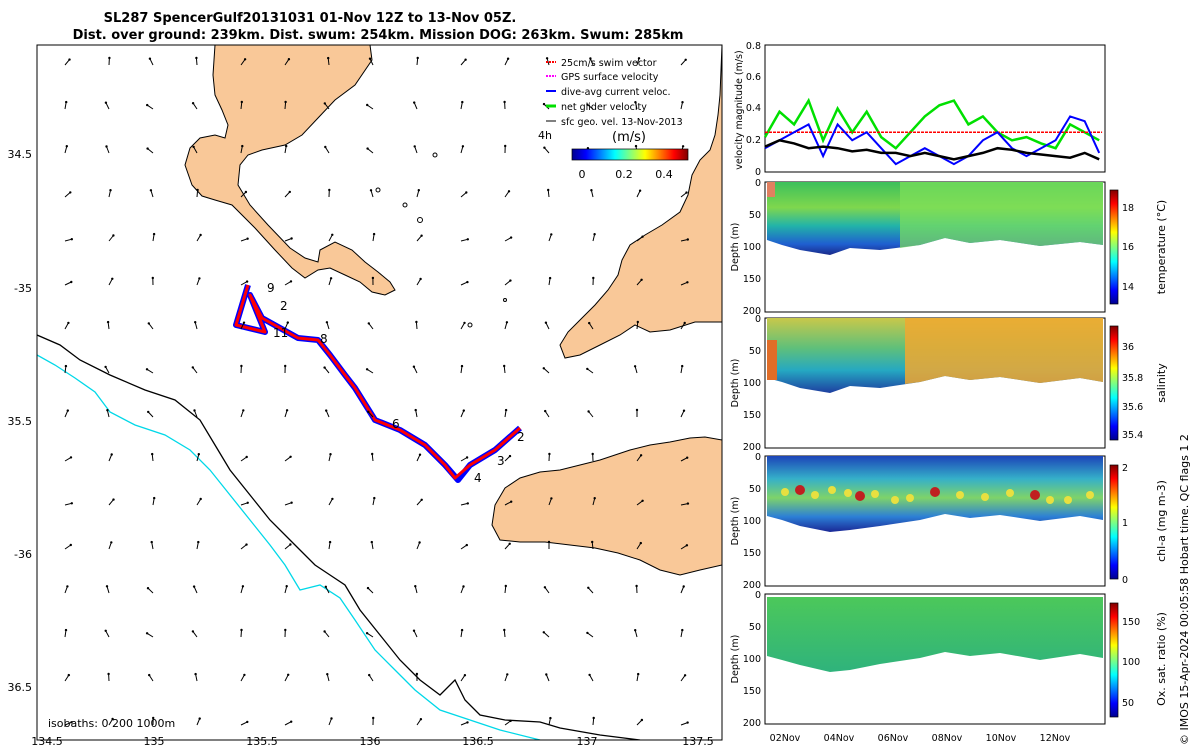  Describe the element at coordinates (582, 174) in the screenshot. I see `colorbar-tick: 0` at that location.